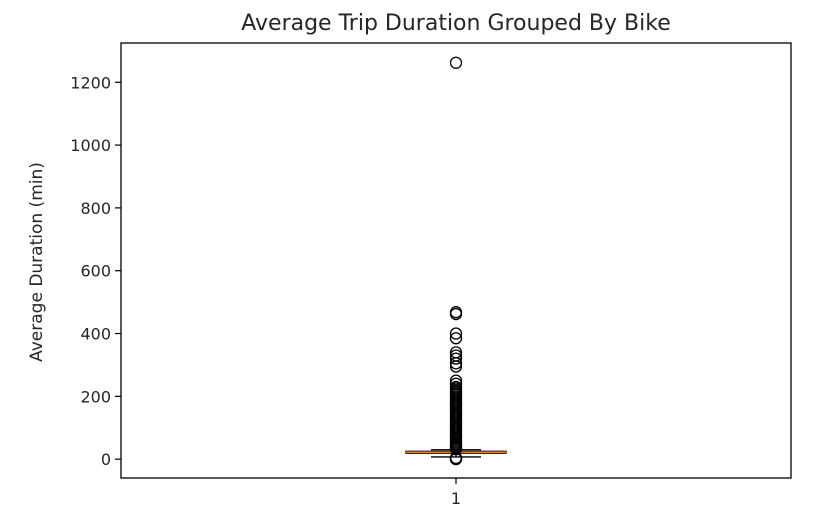 This screenshot has height=518, width=826. What do you see at coordinates (455, 23) in the screenshot?
I see `chart-title: Average Trip Duration Grouped By Bike` at bounding box center [455, 23].